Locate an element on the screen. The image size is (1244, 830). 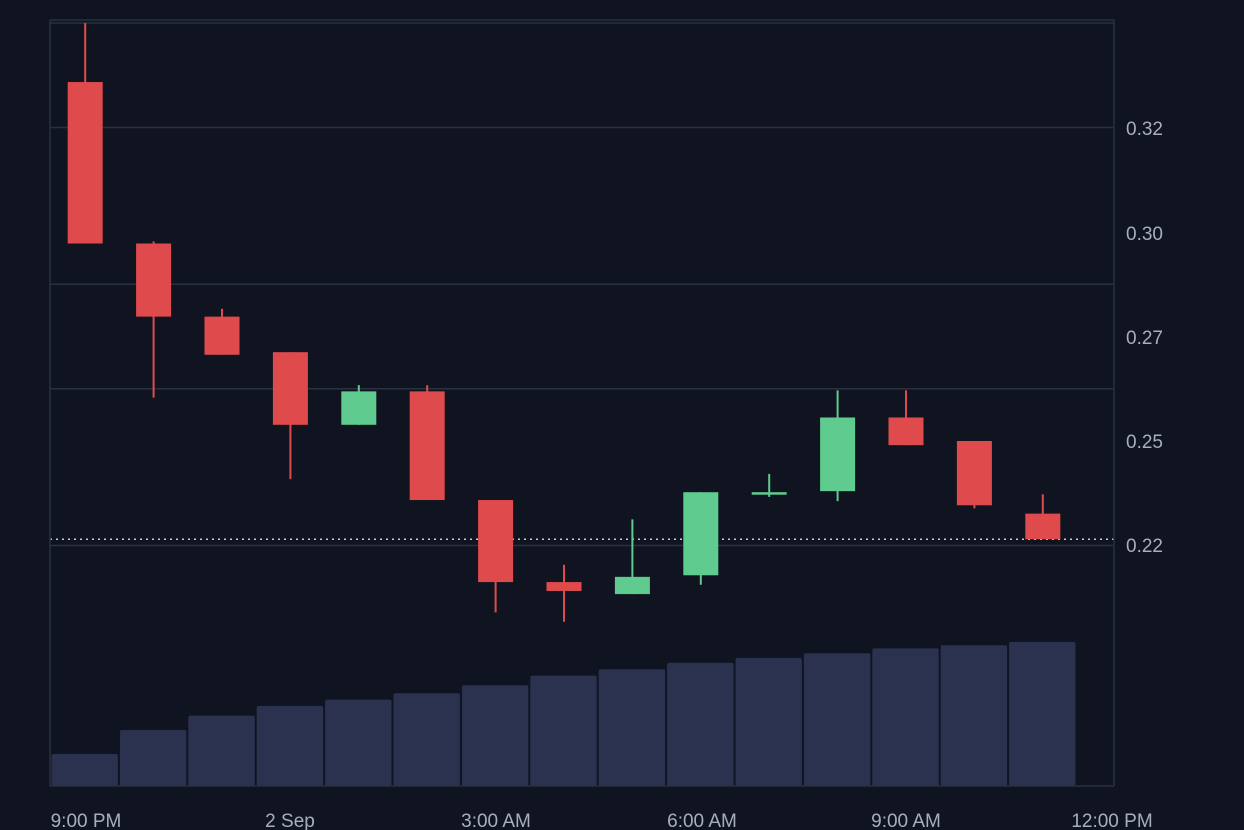
y-tick-label: 0.25 is located at coordinates (1144, 442).